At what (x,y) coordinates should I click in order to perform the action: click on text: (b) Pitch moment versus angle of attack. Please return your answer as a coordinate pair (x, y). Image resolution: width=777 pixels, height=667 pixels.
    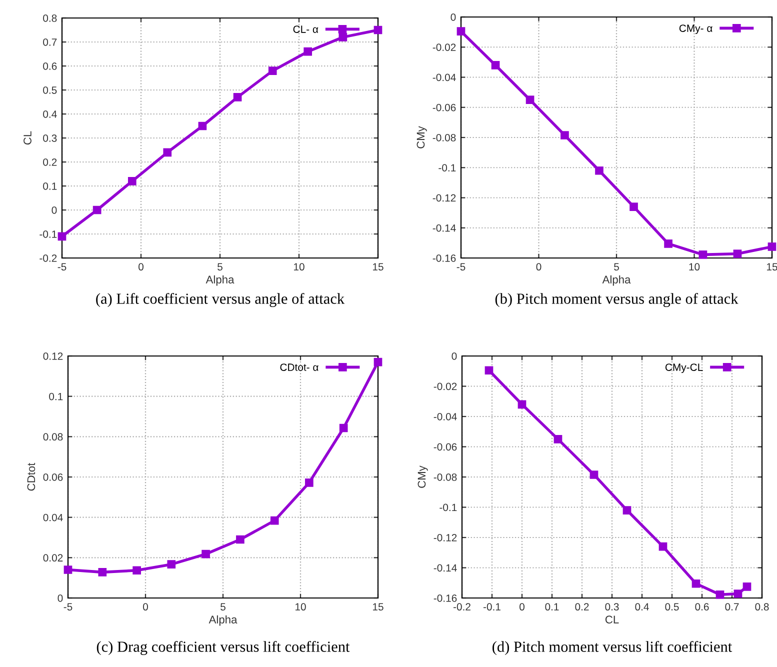
    Looking at the image, I should click on (616, 300).